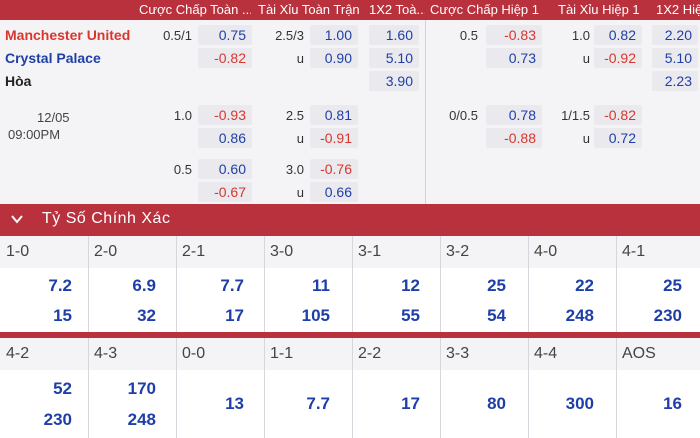 The width and height of the screenshot is (700, 438). Describe the element at coordinates (225, 138) in the screenshot. I see `odds-cell: 0.86` at that location.